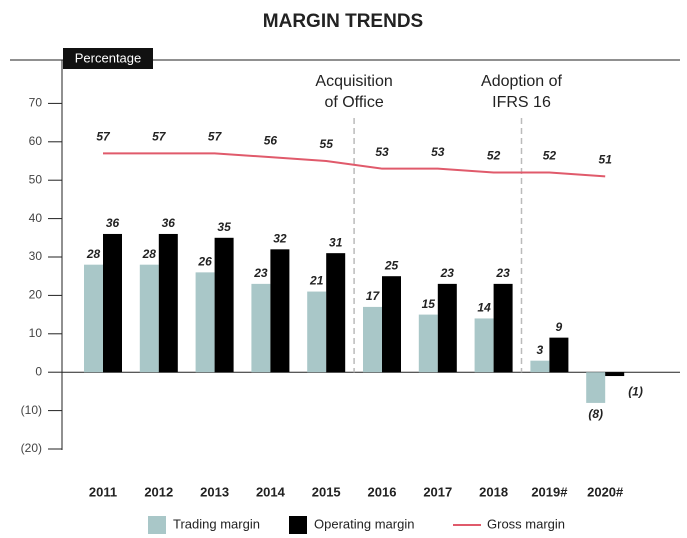 This screenshot has height=538, width=687. I want to click on annotation: Acquisition, so click(353, 81).